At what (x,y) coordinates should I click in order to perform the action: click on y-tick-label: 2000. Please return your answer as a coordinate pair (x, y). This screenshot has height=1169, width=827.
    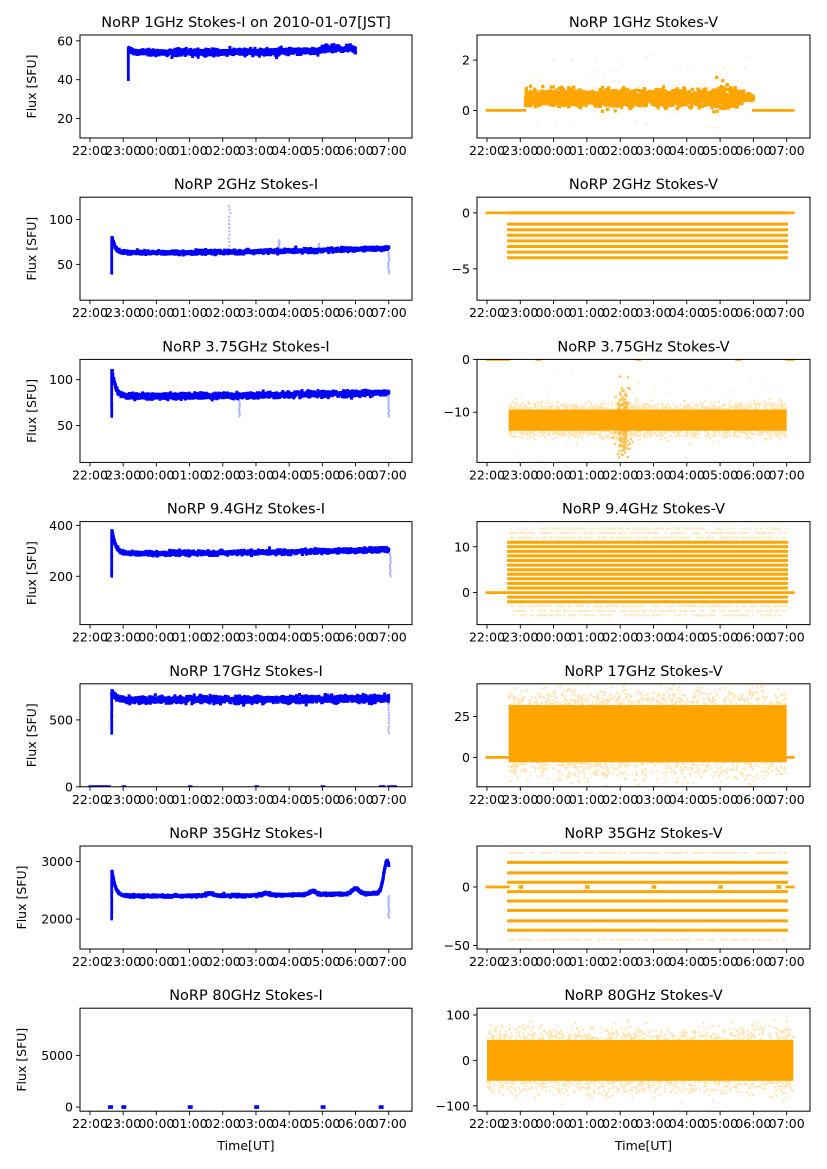
    Looking at the image, I should click on (57, 919).